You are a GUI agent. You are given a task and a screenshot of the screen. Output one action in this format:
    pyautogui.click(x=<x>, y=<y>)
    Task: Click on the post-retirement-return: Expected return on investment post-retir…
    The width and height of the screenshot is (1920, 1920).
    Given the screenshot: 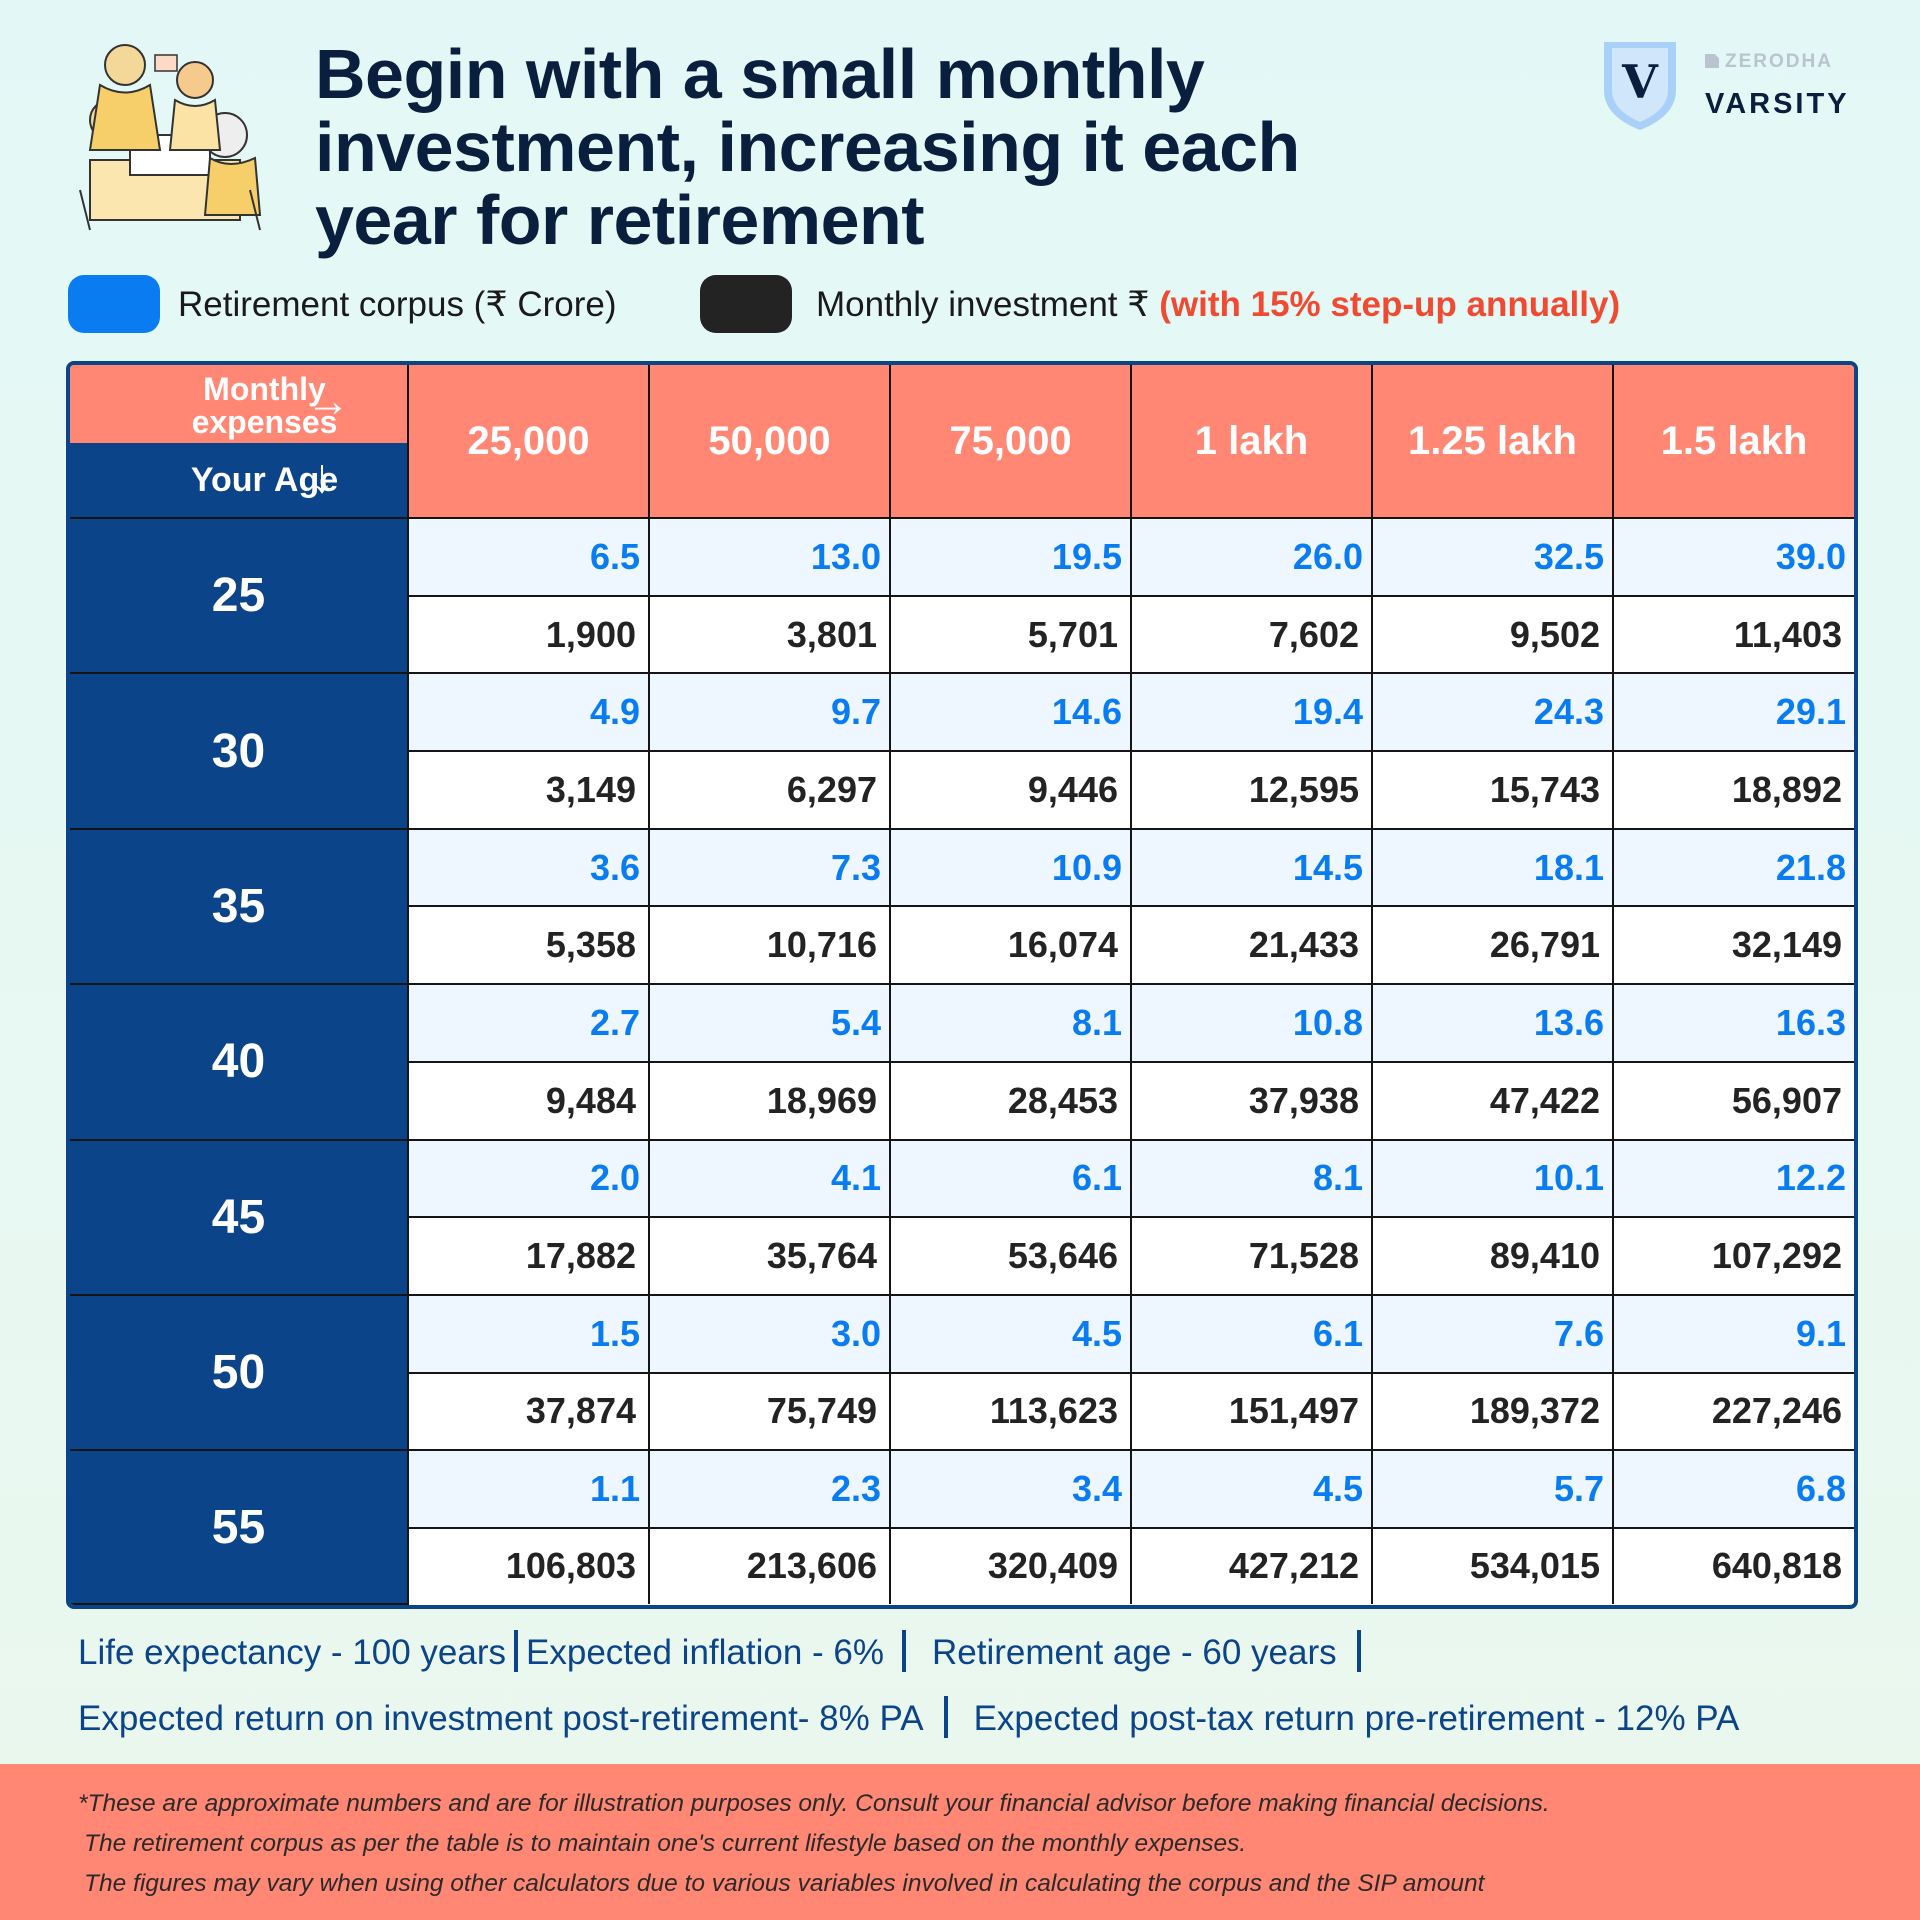 What is the action you would take?
    pyautogui.click(x=501, y=1718)
    